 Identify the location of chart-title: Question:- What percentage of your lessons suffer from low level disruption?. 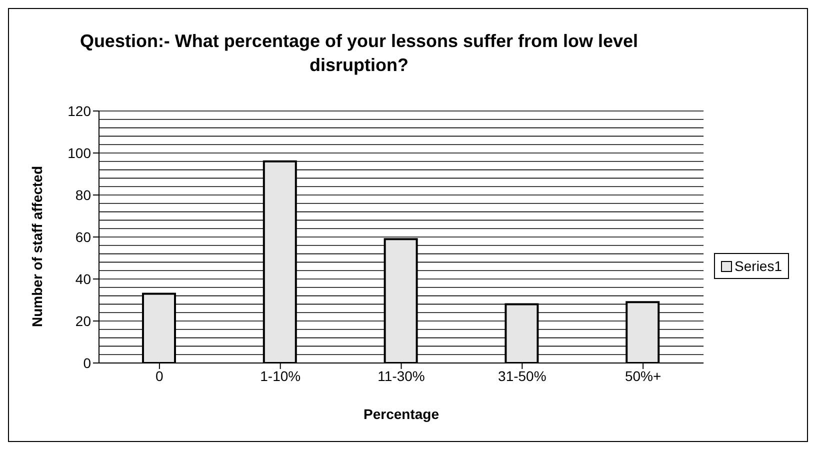
(359, 53).